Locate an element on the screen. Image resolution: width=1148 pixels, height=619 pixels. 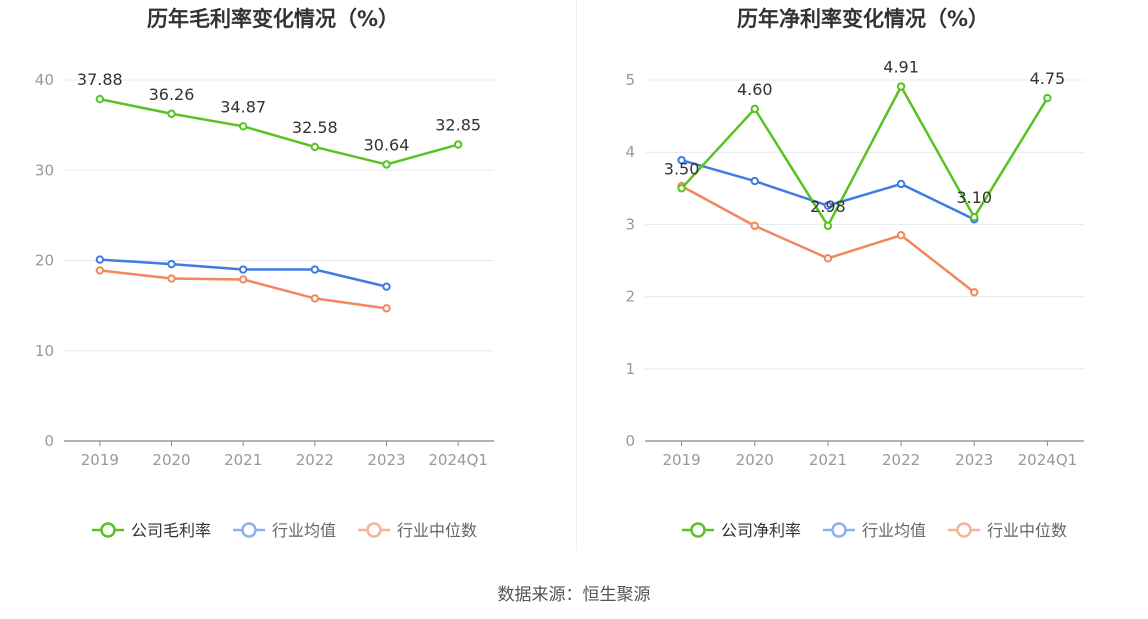
y-tick-label: 3 is located at coordinates (630, 224).